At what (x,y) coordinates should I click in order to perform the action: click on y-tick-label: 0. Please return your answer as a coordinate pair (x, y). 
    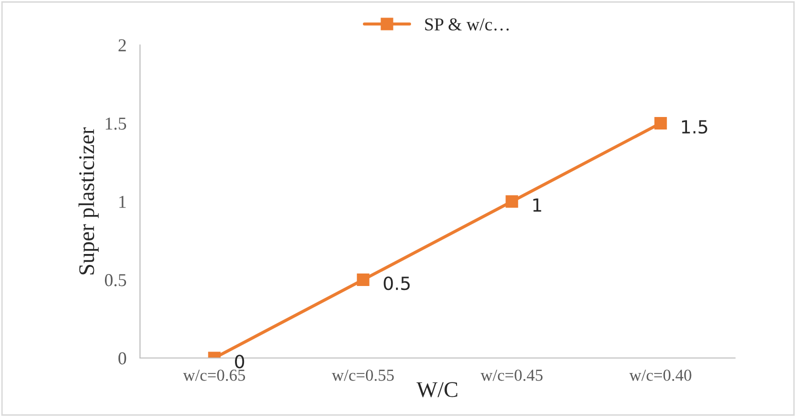
    Looking at the image, I should click on (122, 358).